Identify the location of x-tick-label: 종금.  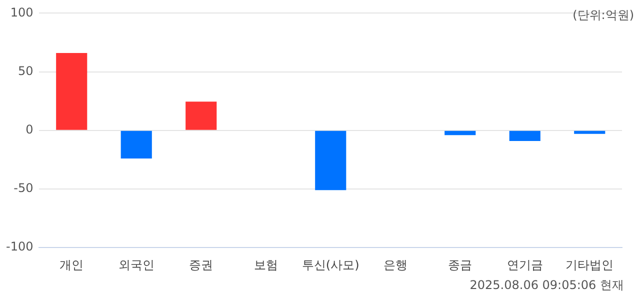
(460, 265).